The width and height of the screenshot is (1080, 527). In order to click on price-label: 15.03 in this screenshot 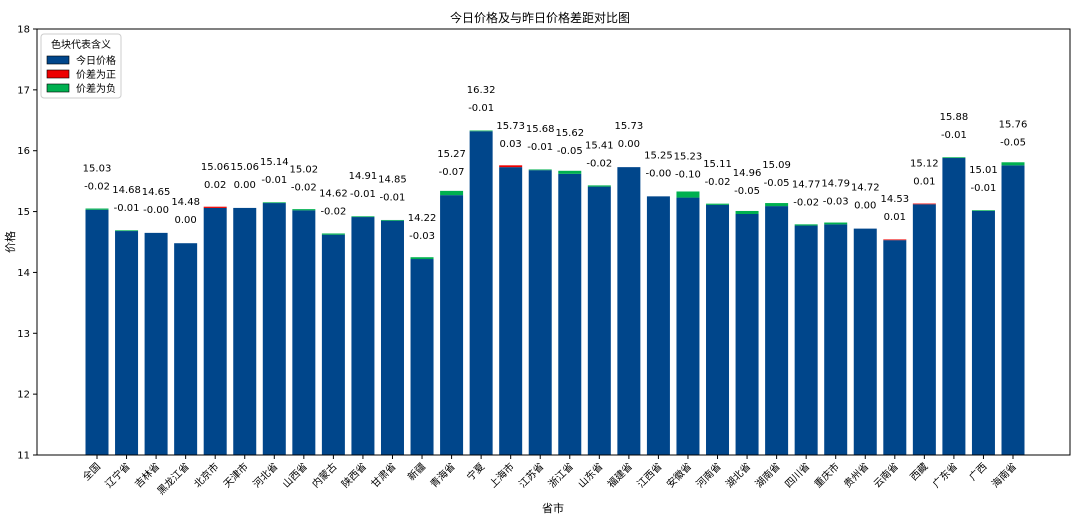, I will do `click(97, 169)`.